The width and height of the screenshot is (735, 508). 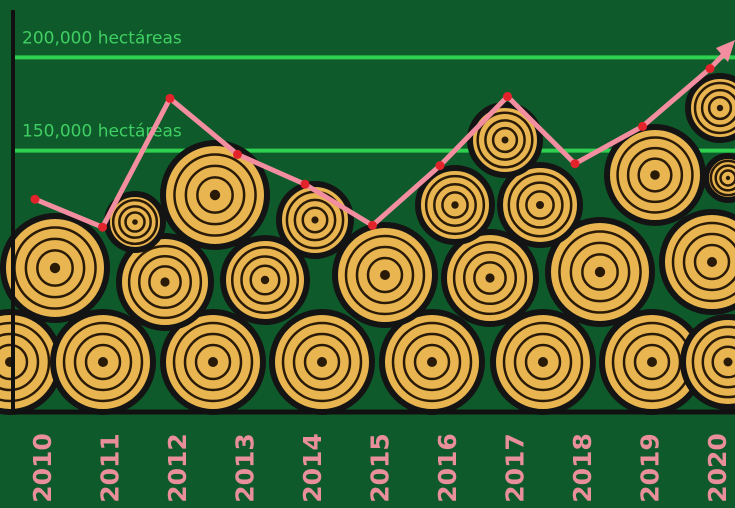 What do you see at coordinates (312, 468) in the screenshot?
I see `x-tick-label: 2014` at bounding box center [312, 468].